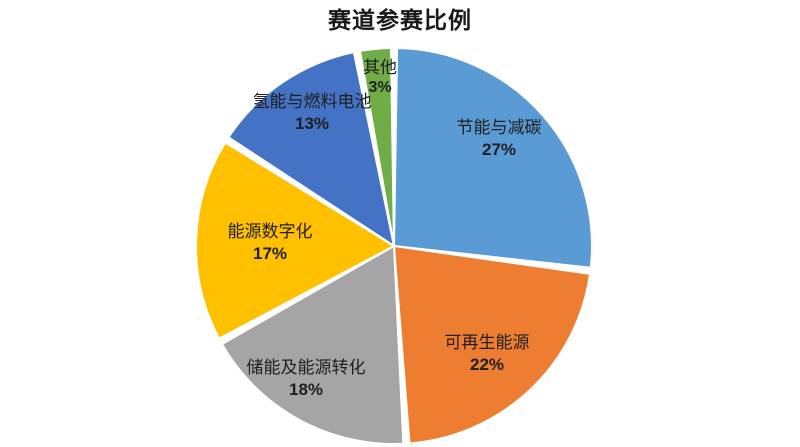 This screenshot has height=447, width=800. What do you see at coordinates (400, 20) in the screenshot?
I see `chart-title: 赛道参赛比例` at bounding box center [400, 20].